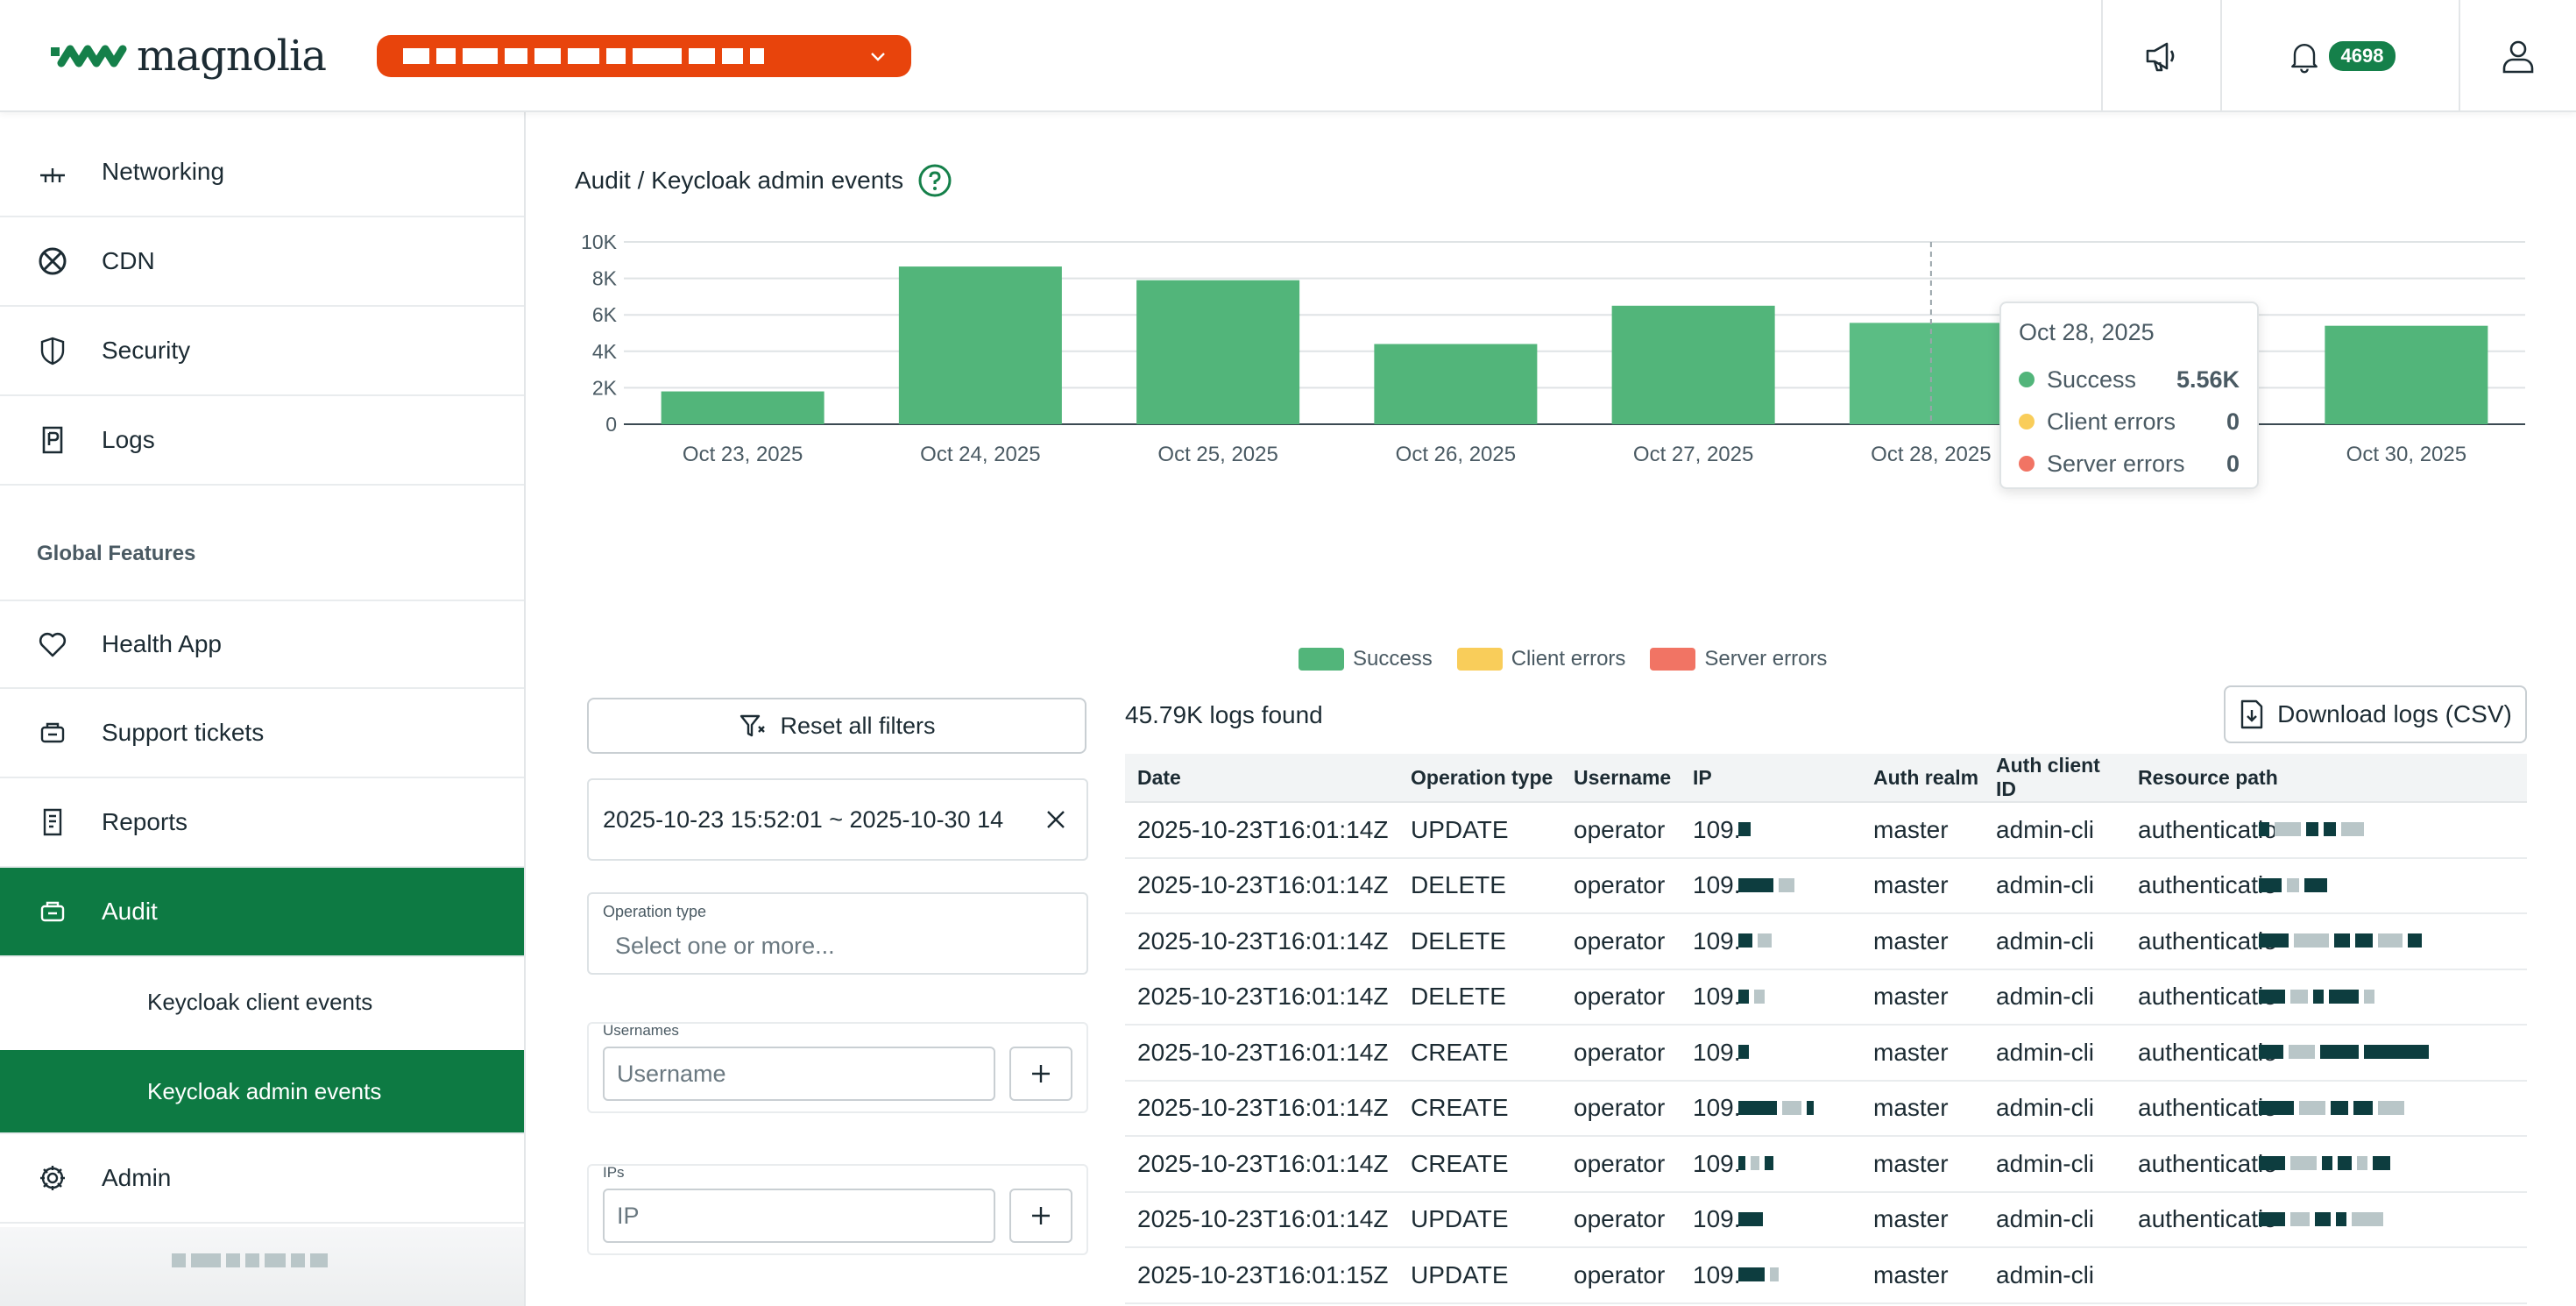 The height and width of the screenshot is (1306, 2576). I want to click on sidebar-item-networking: Networking, so click(262, 164).